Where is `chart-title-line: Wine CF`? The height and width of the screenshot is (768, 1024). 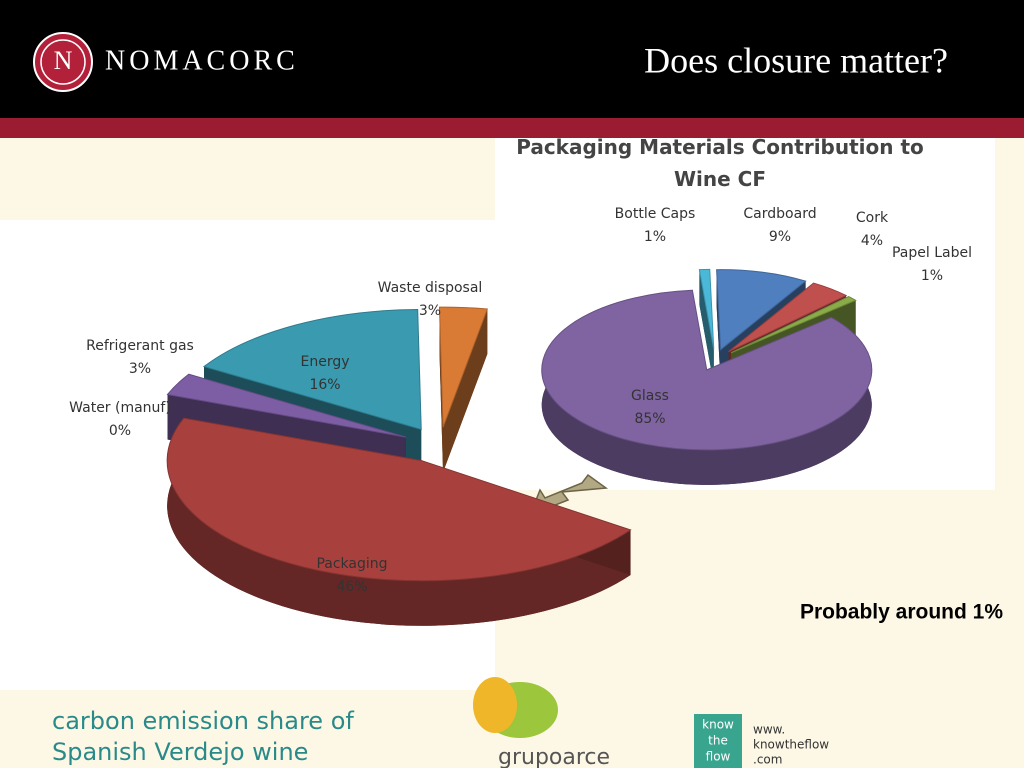
chart-title-line: Wine CF is located at coordinates (720, 179).